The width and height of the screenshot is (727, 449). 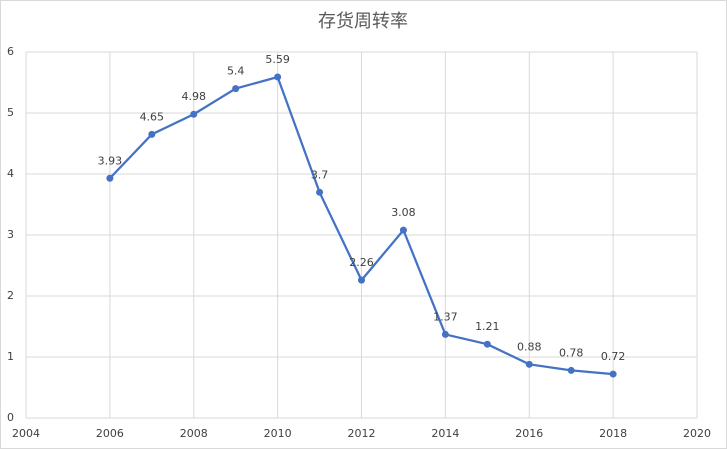 What do you see at coordinates (278, 433) in the screenshot?
I see `x-tick-label: 2010` at bounding box center [278, 433].